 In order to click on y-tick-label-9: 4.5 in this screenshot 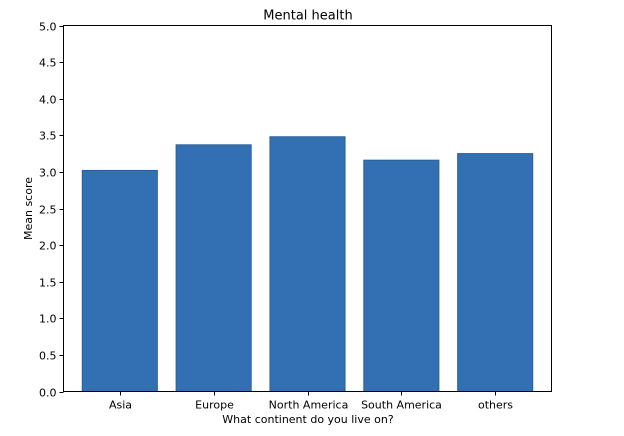, I will do `click(48, 63)`.